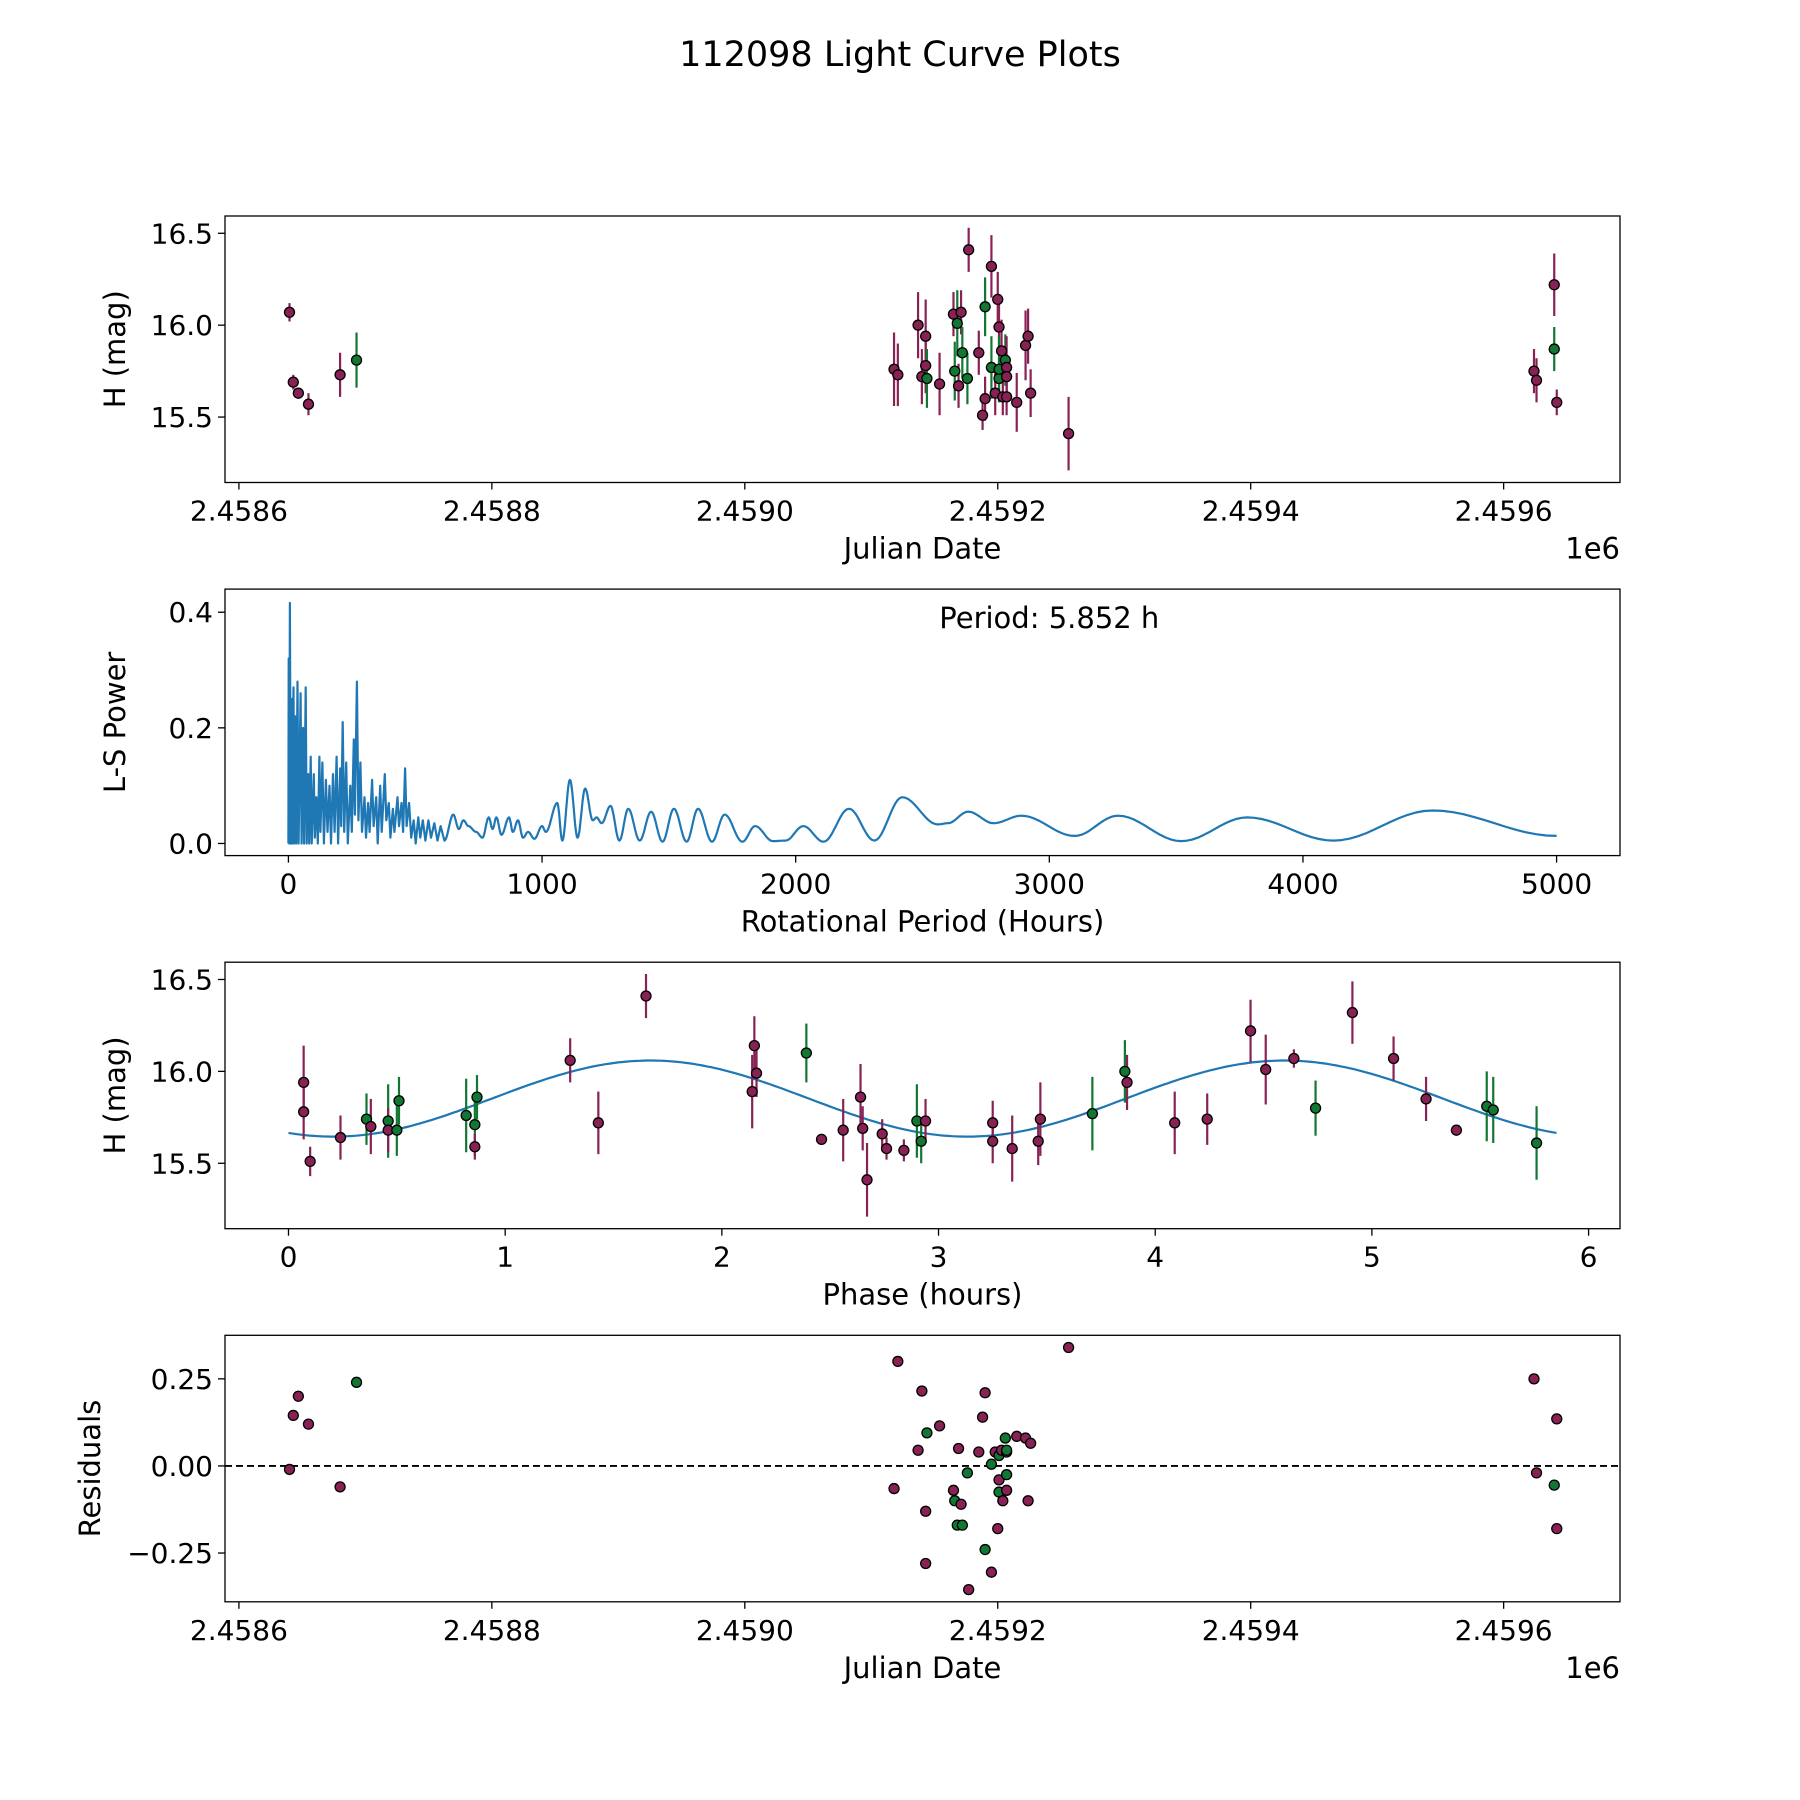  I want to click on y-tick-label: 0.0, so click(190, 843).